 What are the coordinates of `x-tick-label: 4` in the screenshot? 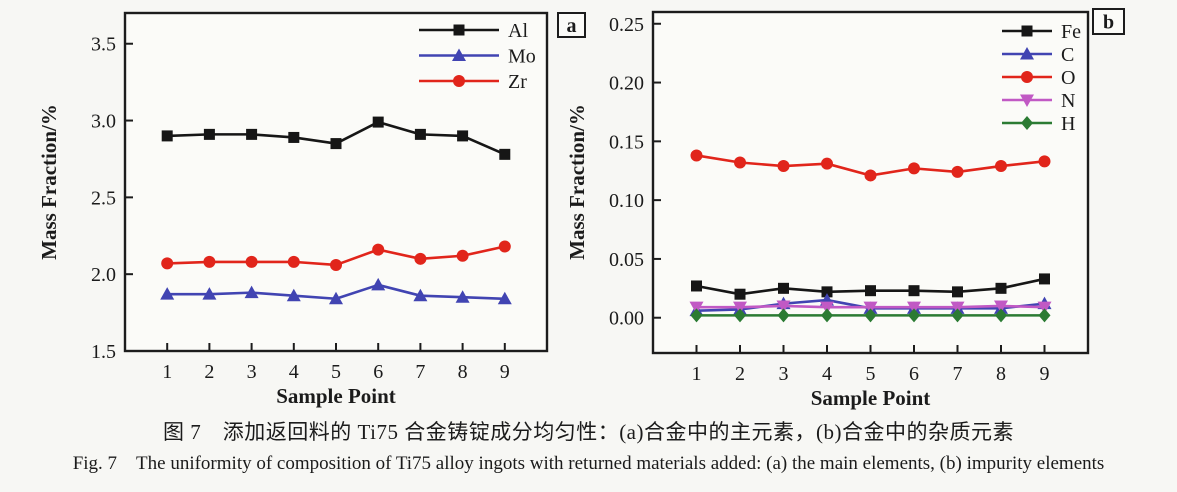 It's located at (294, 372).